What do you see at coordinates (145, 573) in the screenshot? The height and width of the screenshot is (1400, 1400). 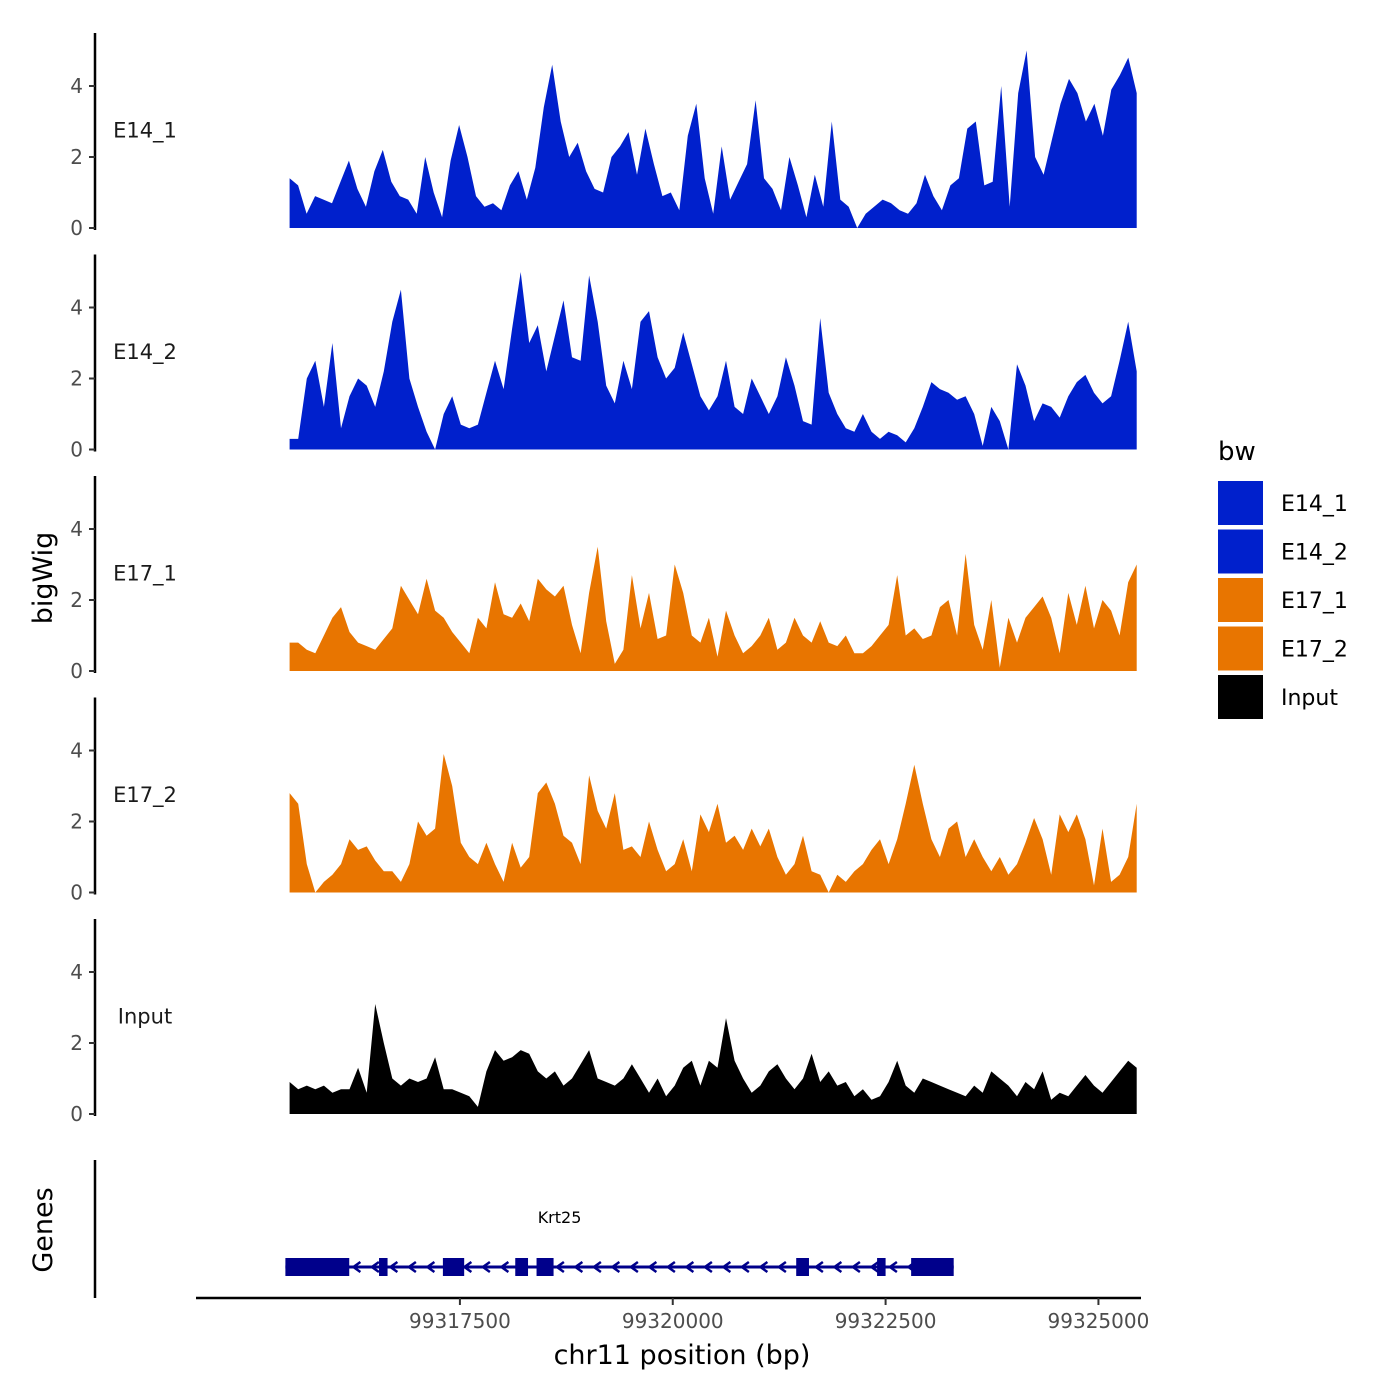 I see `track-label: E17_1` at bounding box center [145, 573].